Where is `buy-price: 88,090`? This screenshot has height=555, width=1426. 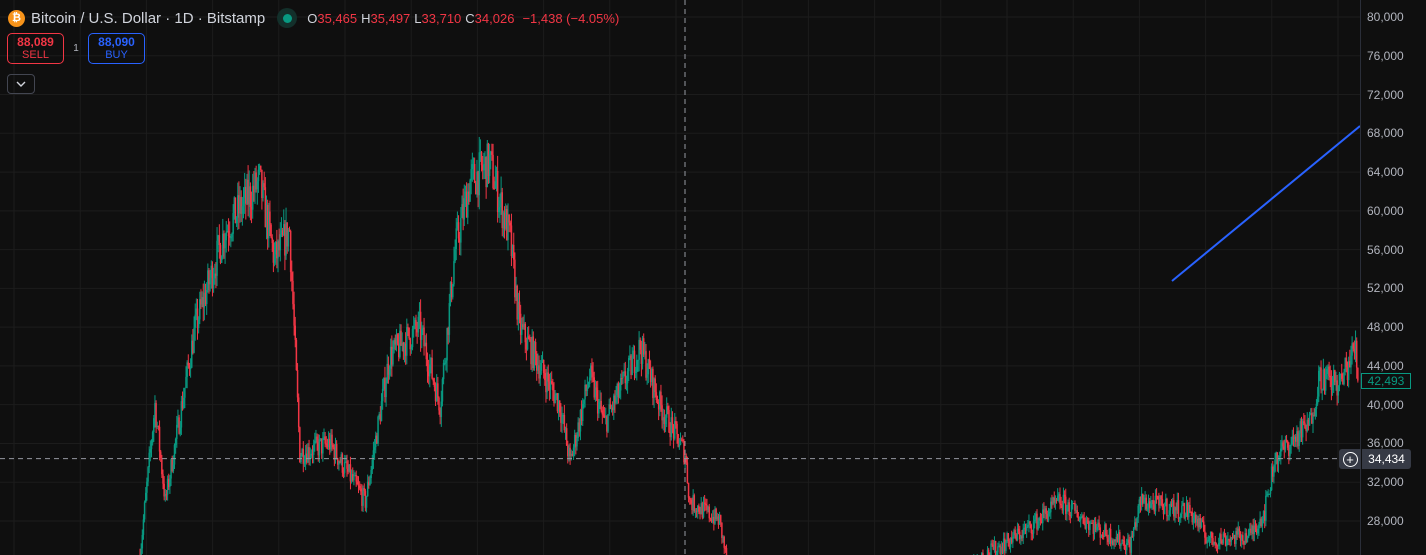
buy-price: 88,090 is located at coordinates (116, 41).